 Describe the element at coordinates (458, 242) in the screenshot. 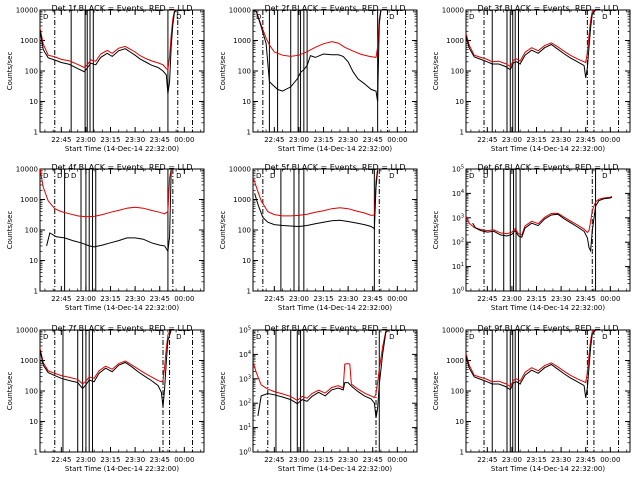

I see `y-tick-label: 10²` at that location.